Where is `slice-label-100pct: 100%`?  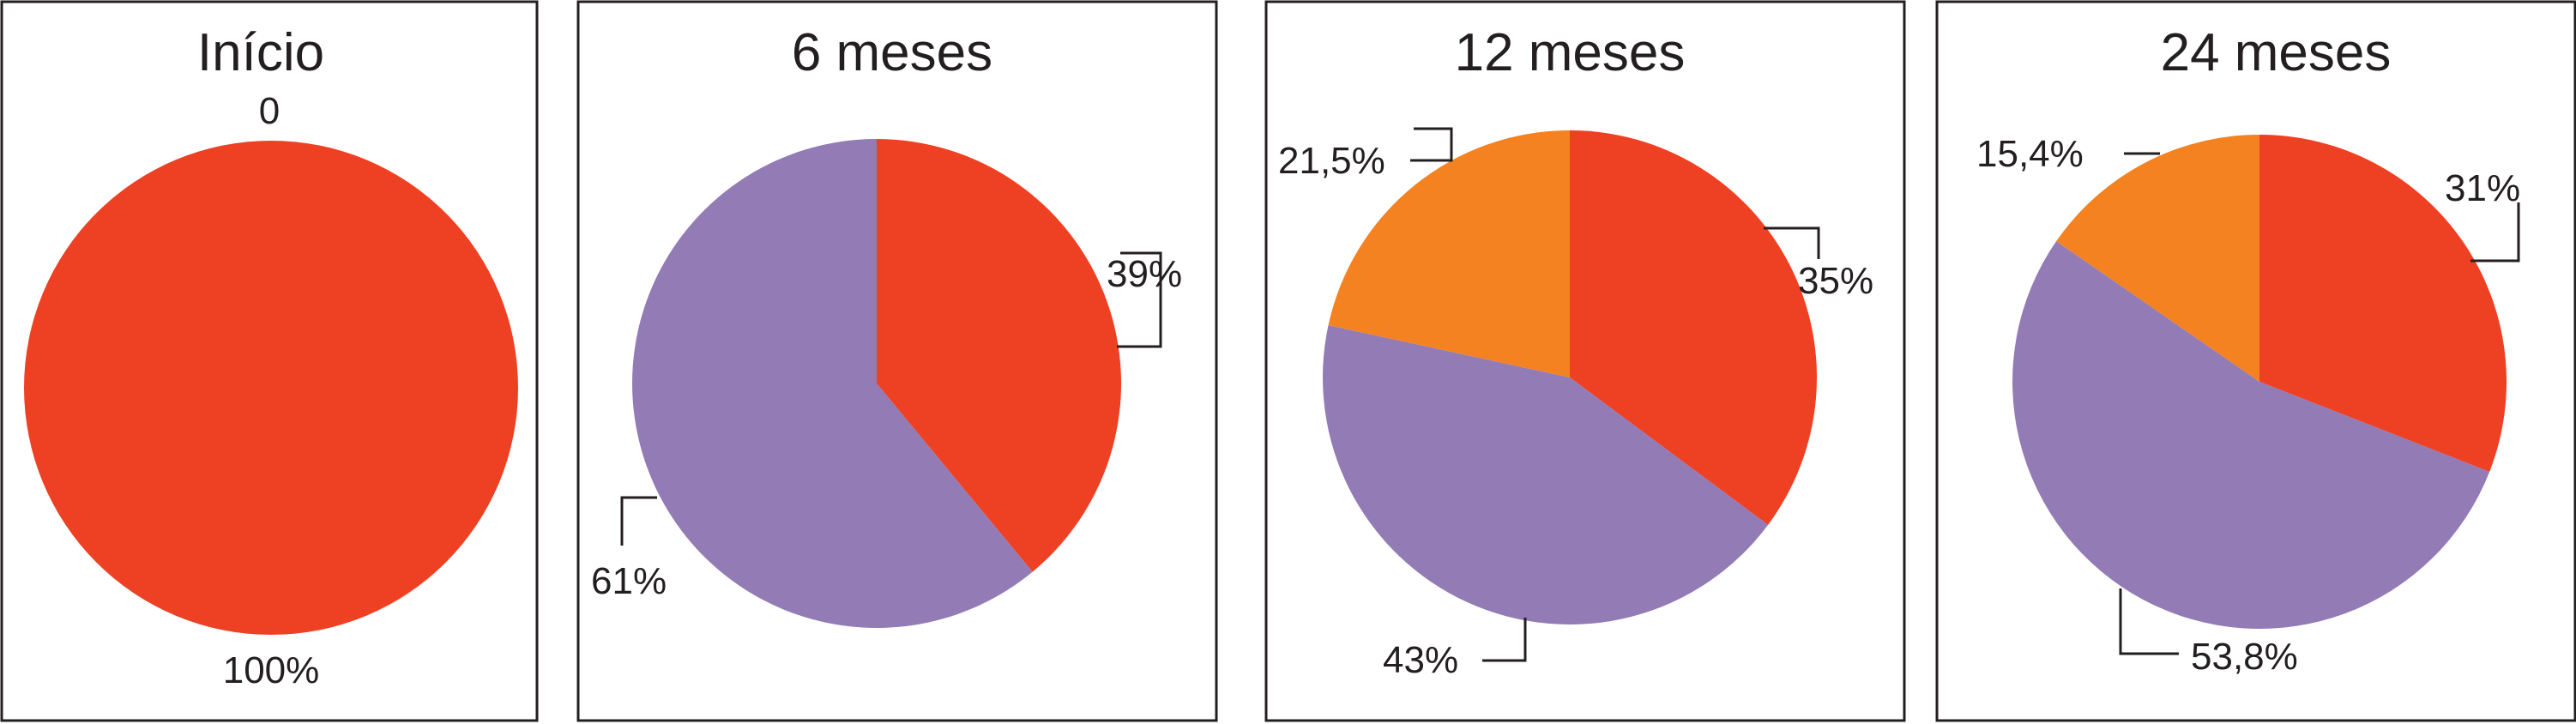
slice-label-100pct: 100% is located at coordinates (271, 670).